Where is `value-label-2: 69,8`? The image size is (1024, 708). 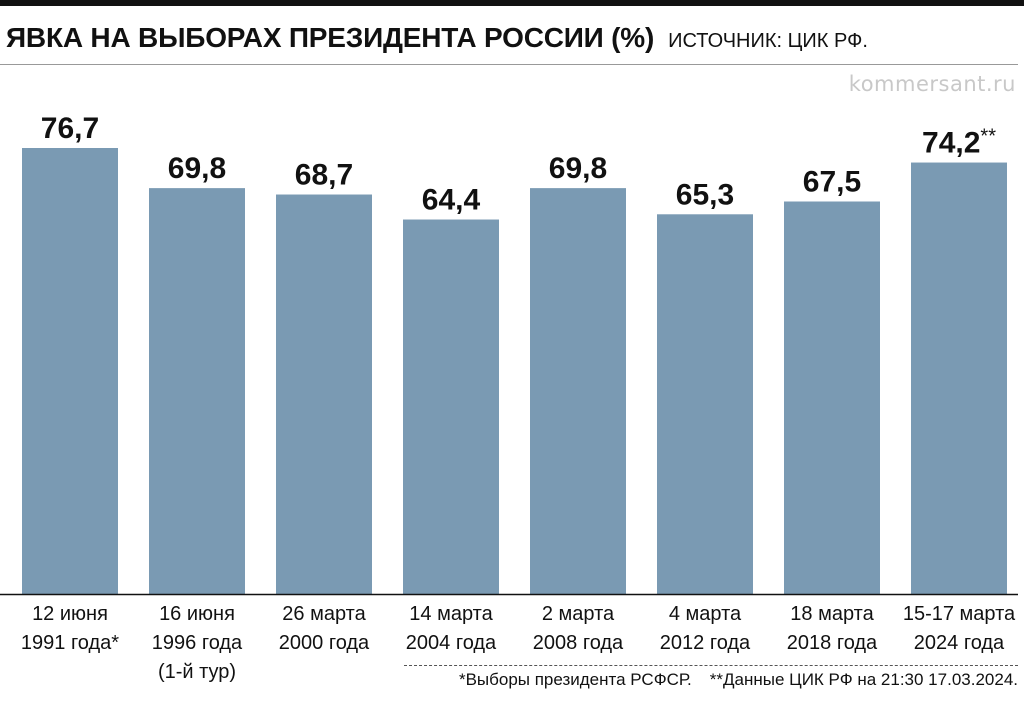 value-label-2: 69,8 is located at coordinates (197, 168).